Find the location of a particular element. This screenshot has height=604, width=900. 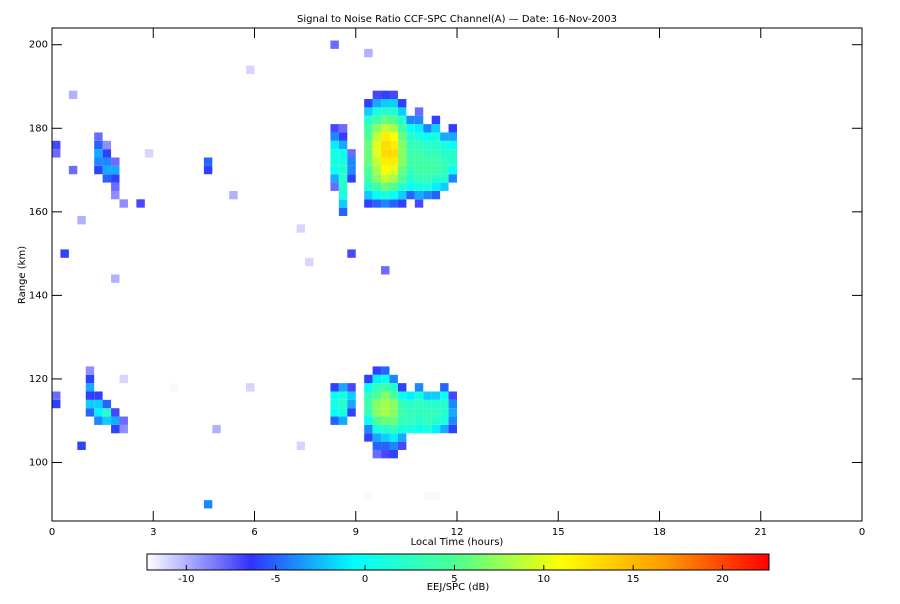

x-tick-label: 21 is located at coordinates (760, 532).